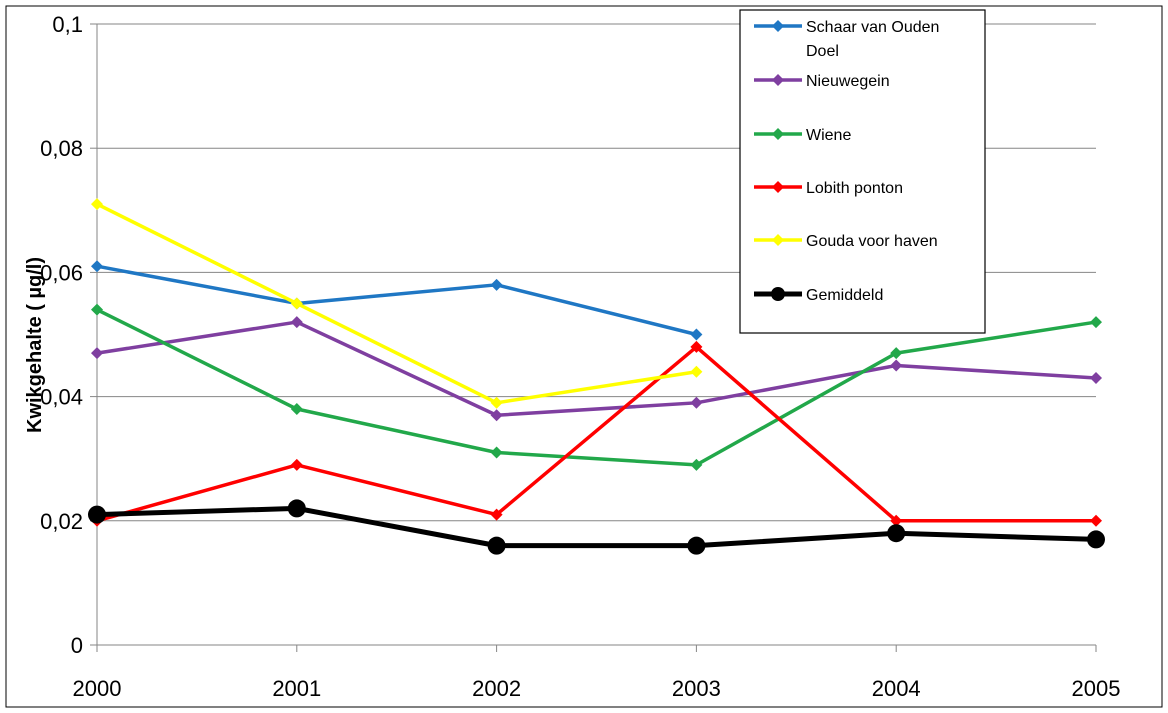  I want to click on legend-item: Schaar van Ouden Doel, so click(846, 39).